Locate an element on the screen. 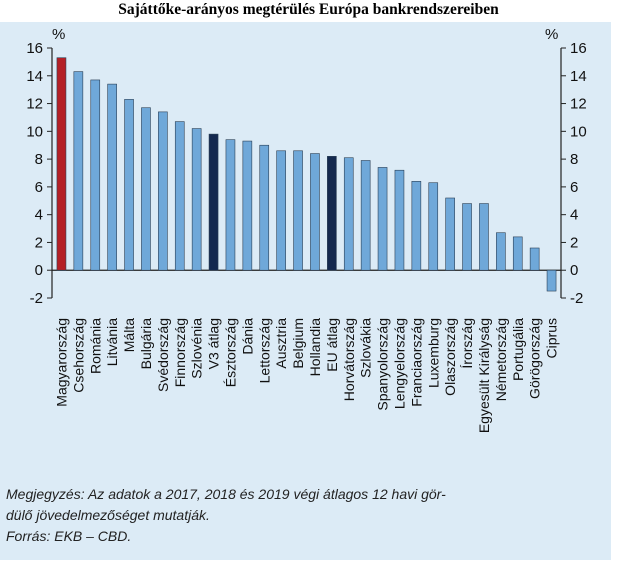 This screenshot has width=617, height=562. category-label: V3 átlag is located at coordinates (214, 343).